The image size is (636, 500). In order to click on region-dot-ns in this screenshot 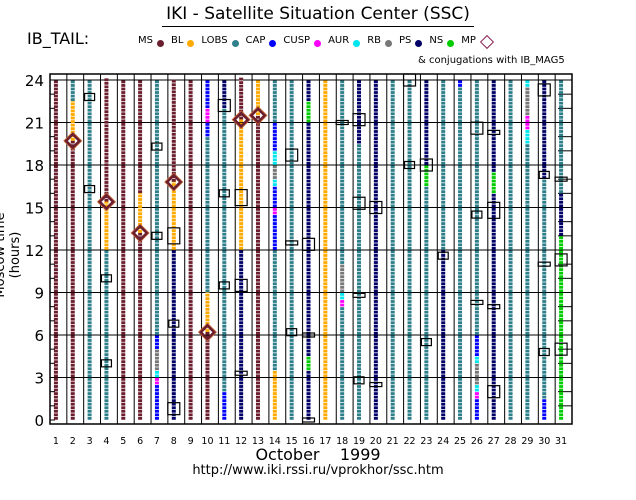, I will do `click(561, 326)`.